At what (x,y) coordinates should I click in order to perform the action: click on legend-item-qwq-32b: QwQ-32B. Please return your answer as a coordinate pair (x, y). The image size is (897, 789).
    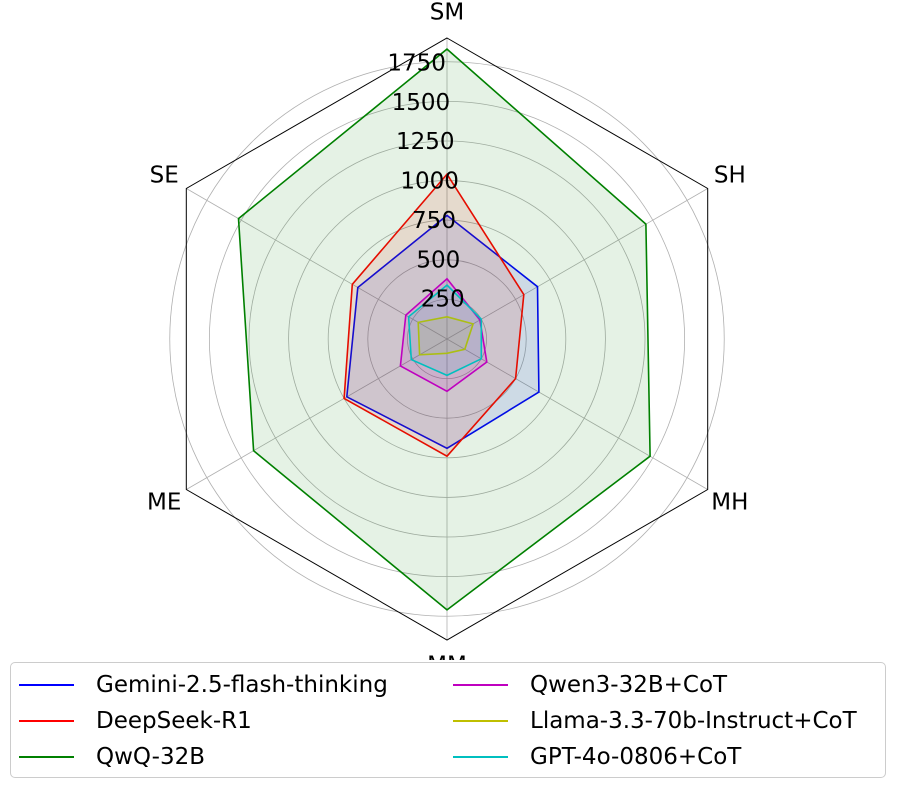
    Looking at the image, I should click on (112, 757).